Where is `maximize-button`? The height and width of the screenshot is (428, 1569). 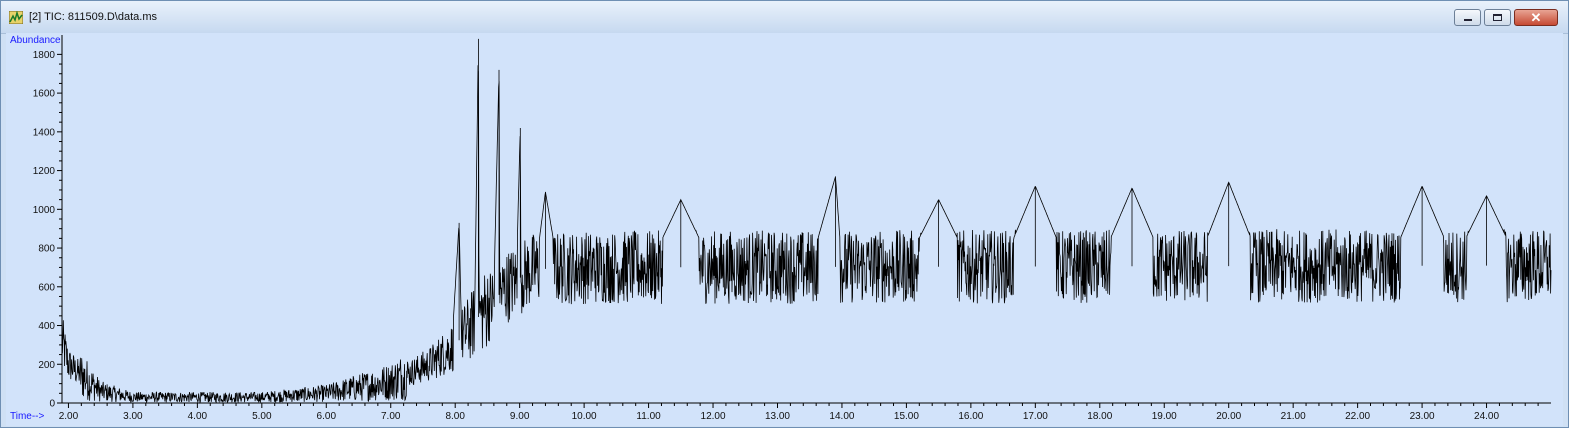 maximize-button is located at coordinates (1497, 17).